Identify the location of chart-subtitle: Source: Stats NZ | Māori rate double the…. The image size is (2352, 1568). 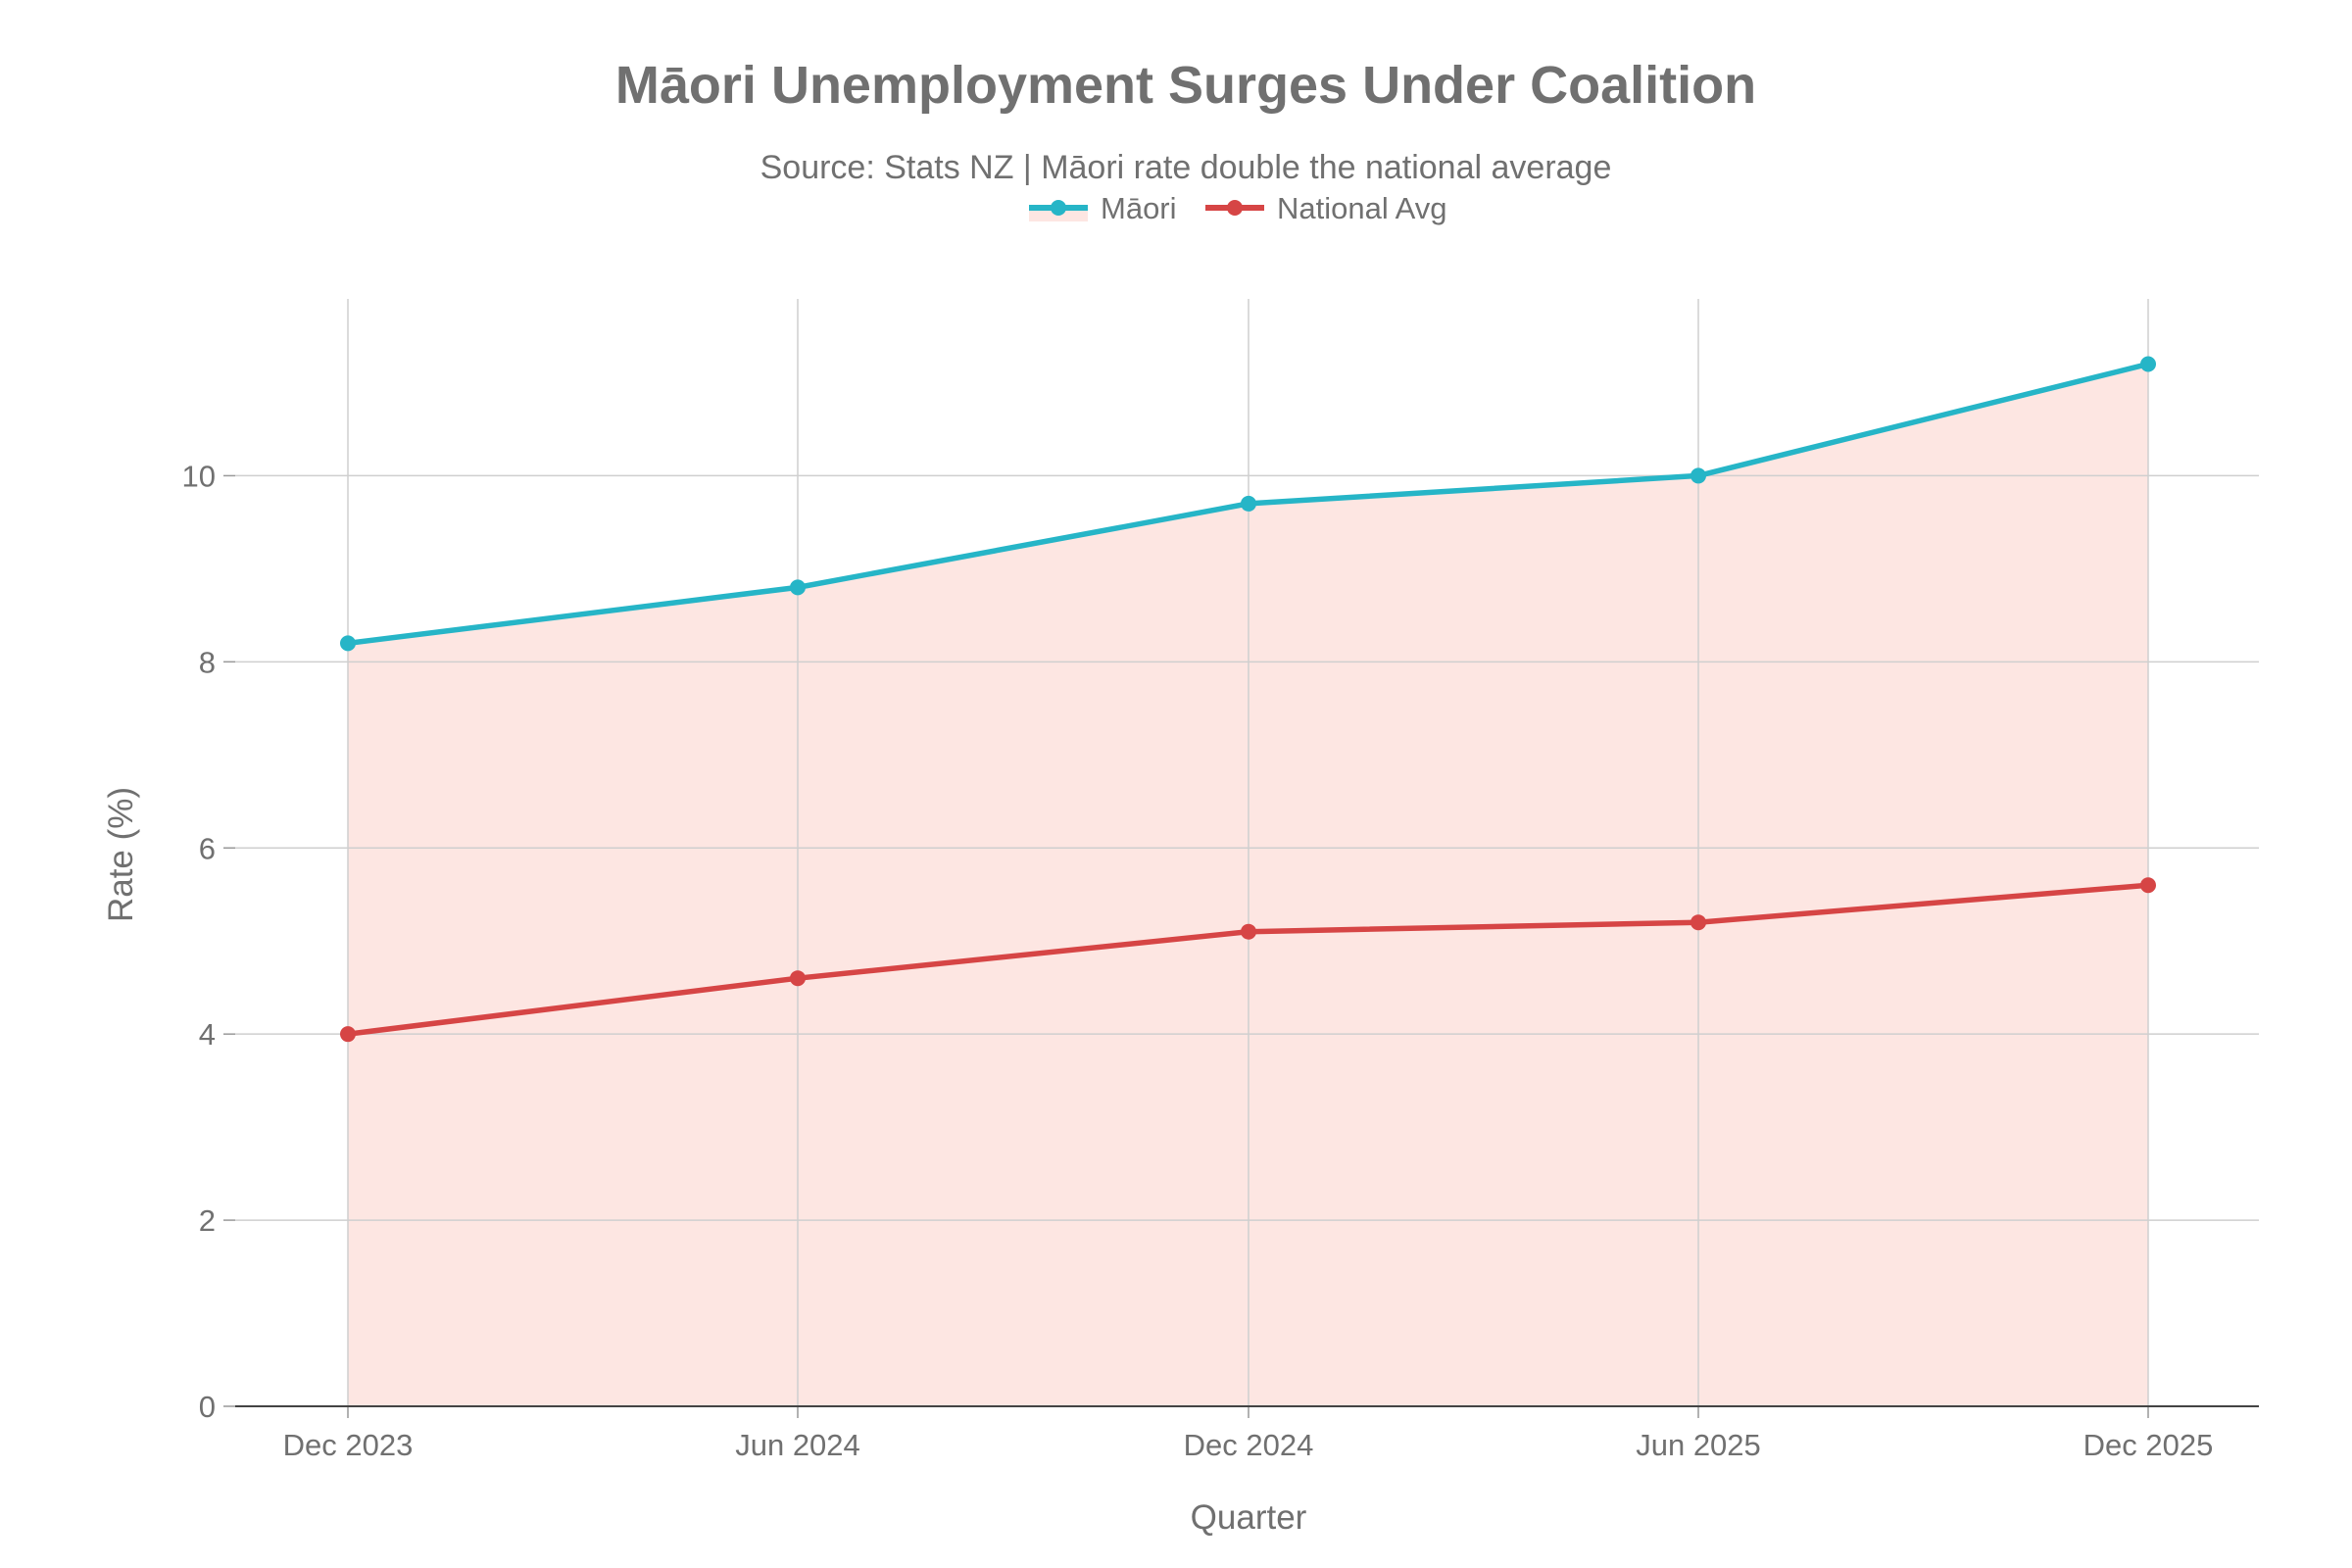
(1186, 167).